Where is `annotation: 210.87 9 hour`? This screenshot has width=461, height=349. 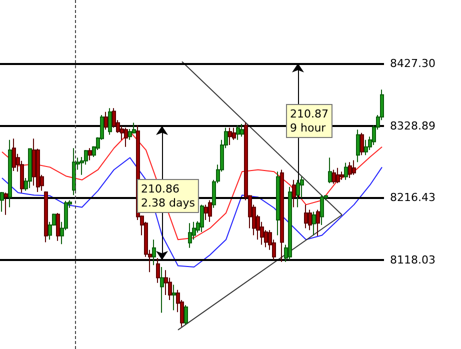
annotation: 210.87 9 hour is located at coordinates (309, 121).